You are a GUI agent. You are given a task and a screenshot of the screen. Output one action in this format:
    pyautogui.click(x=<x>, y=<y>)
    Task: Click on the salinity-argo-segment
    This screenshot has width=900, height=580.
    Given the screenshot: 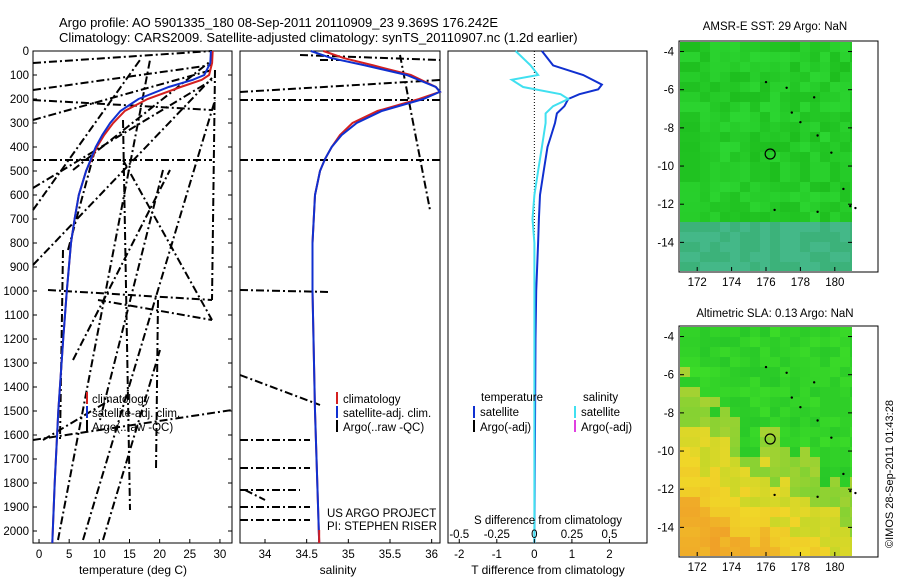 What is the action you would take?
    pyautogui.click(x=340, y=86)
    